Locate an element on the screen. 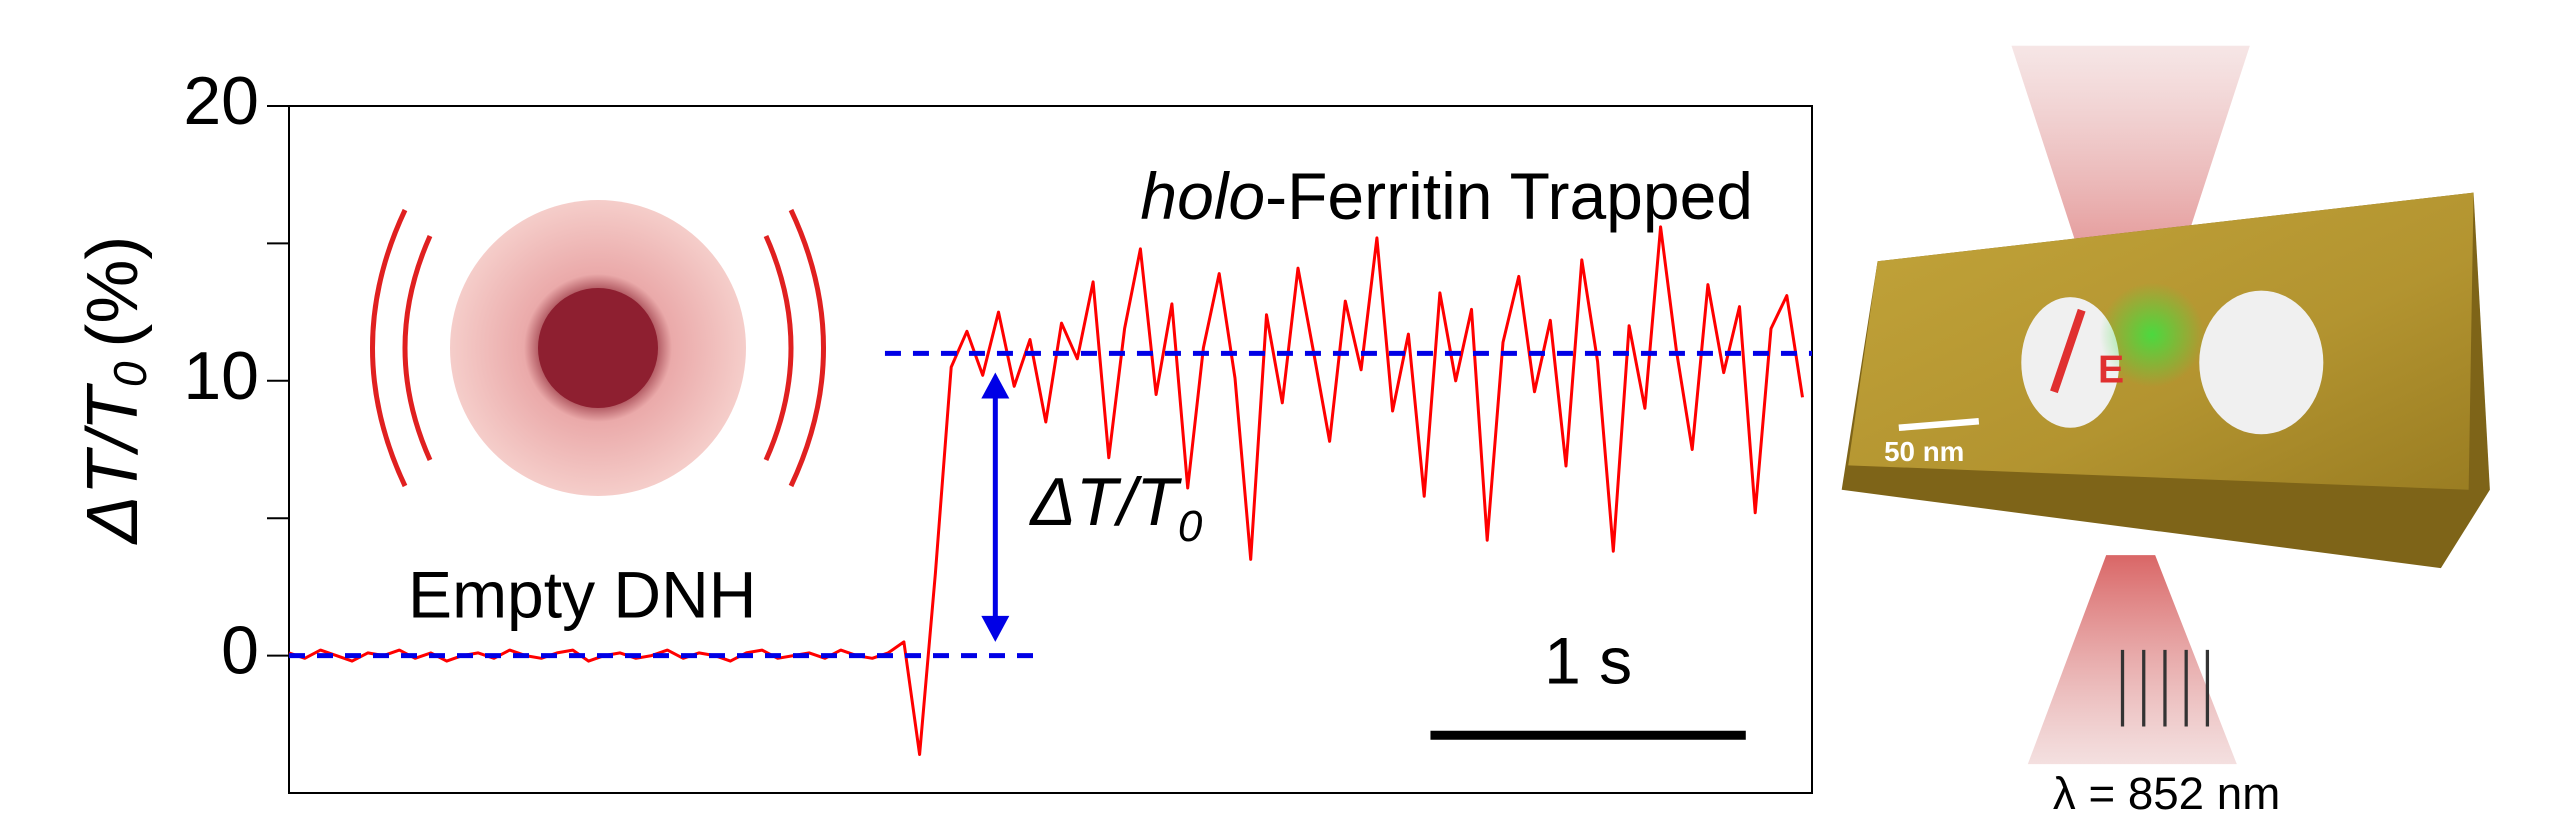  y-tick-label: 20 is located at coordinates (221, 101).